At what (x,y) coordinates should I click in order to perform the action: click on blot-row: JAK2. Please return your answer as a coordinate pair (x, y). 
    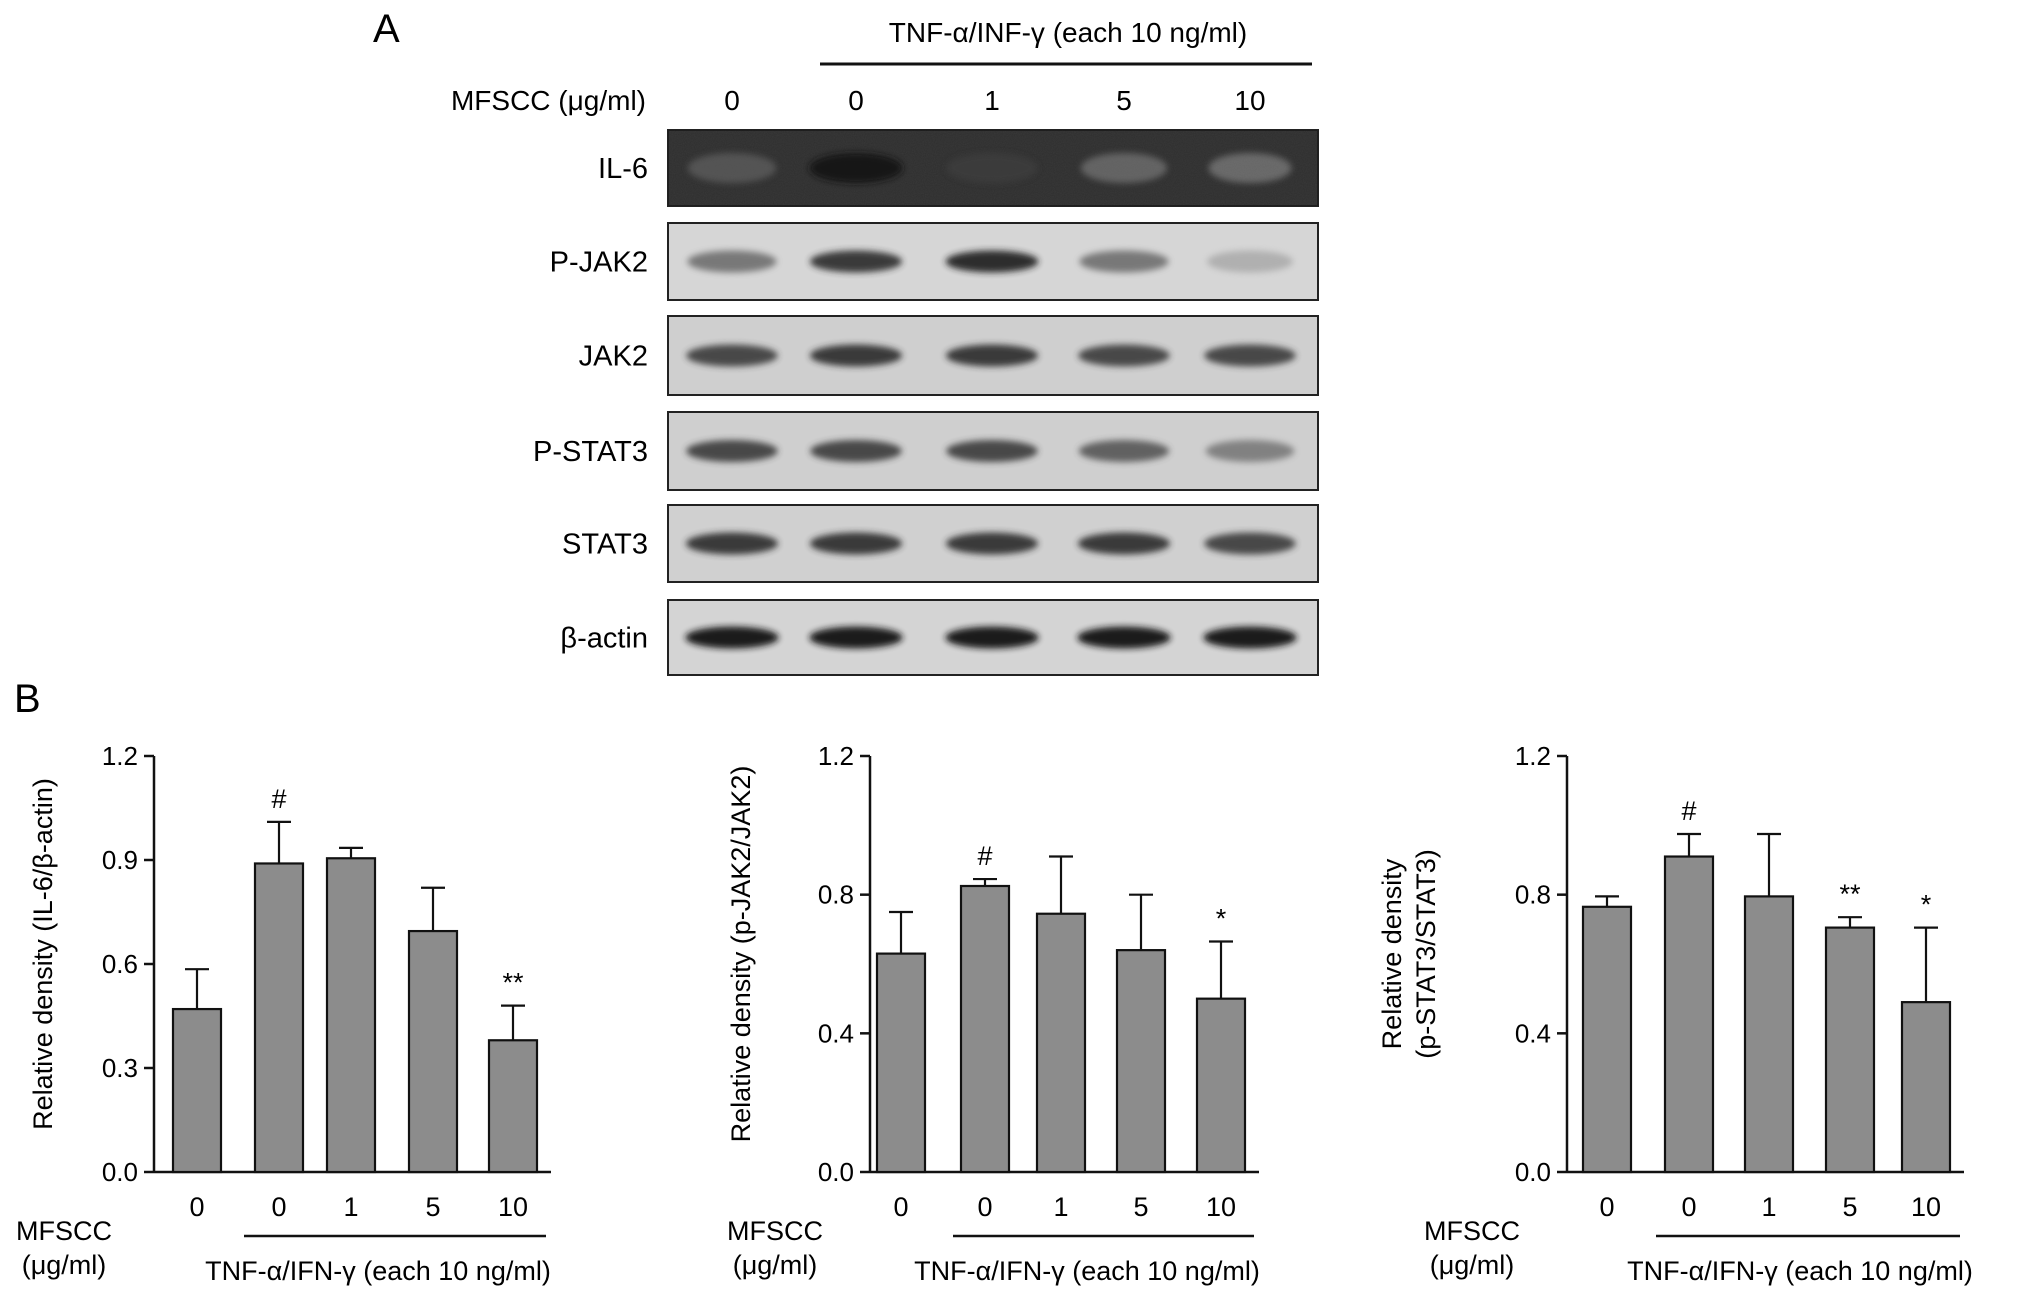
    Looking at the image, I should click on (949, 355).